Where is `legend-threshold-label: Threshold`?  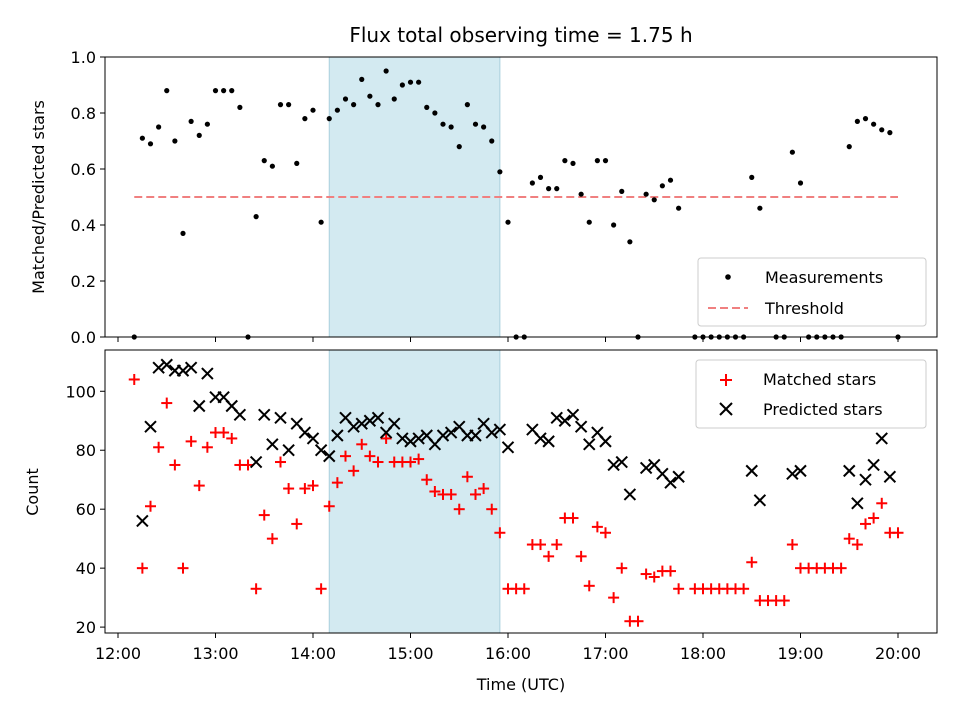
legend-threshold-label: Threshold is located at coordinates (804, 308).